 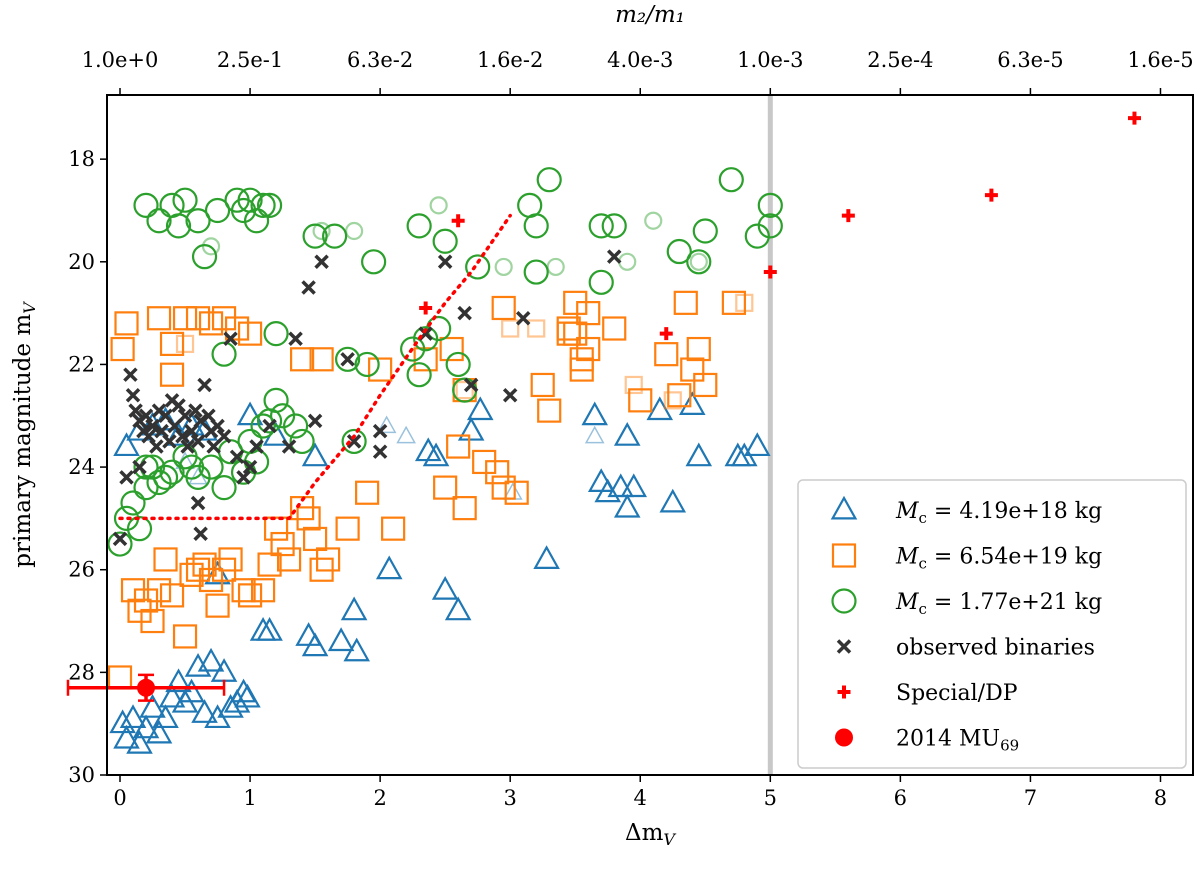 I want to click on legend-label-value: = 4.19e+18 kg, so click(x=1014, y=511).